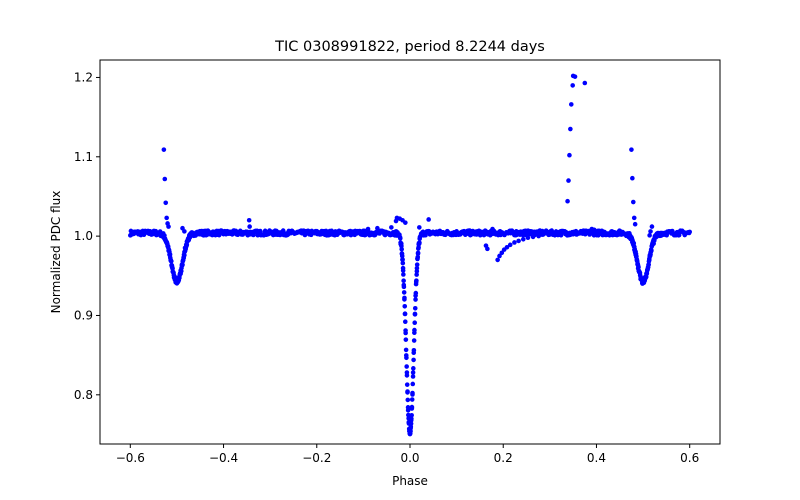 The image size is (800, 500). I want to click on x-tick-label: −0.6, so click(130, 458).